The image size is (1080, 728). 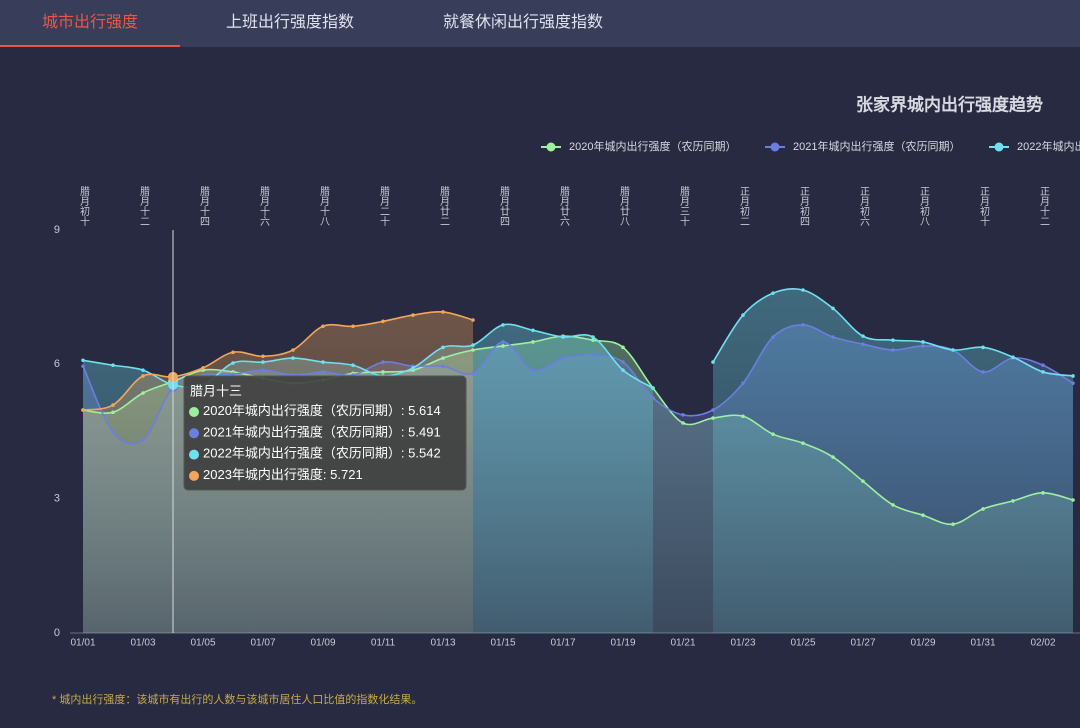 I want to click on tooltip-value: 5.542, so click(x=424, y=453).